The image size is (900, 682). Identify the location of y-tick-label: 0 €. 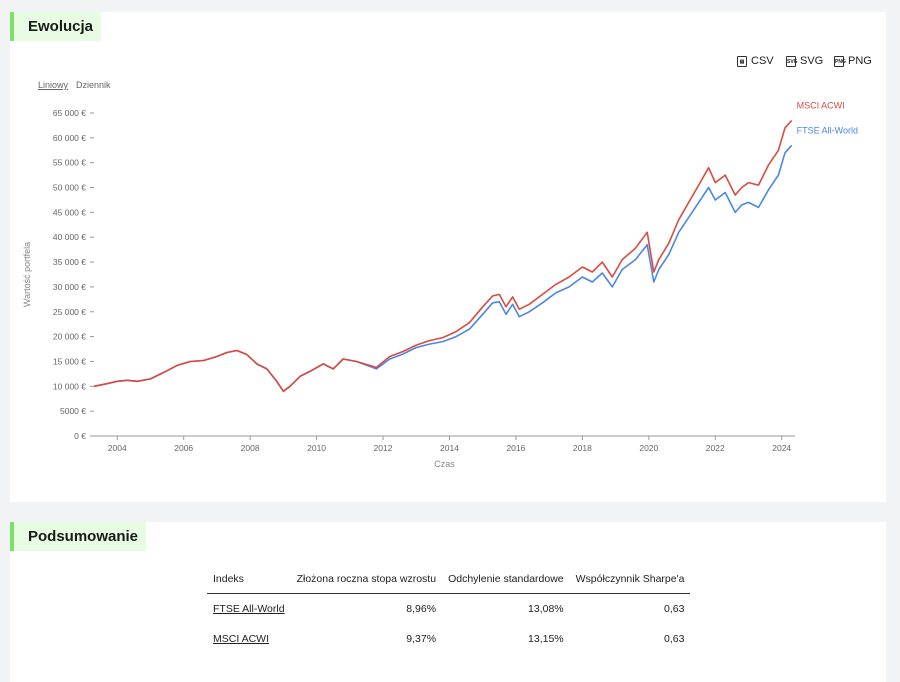
(80, 436).